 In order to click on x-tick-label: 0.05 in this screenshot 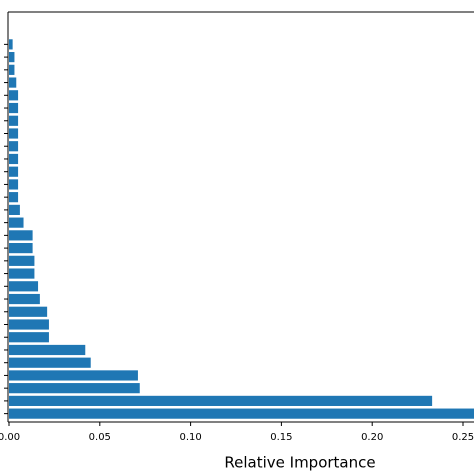, I will do `click(100, 437)`.